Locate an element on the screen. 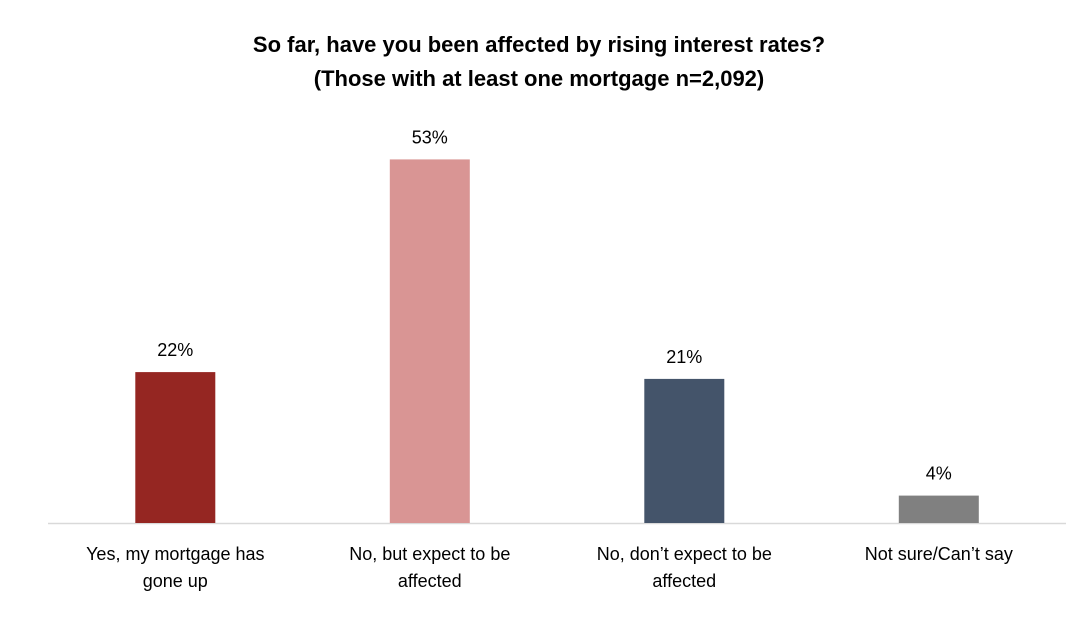 Image resolution: width=1078 pixels, height=618 pixels. category-label-line: gone up is located at coordinates (175, 581).